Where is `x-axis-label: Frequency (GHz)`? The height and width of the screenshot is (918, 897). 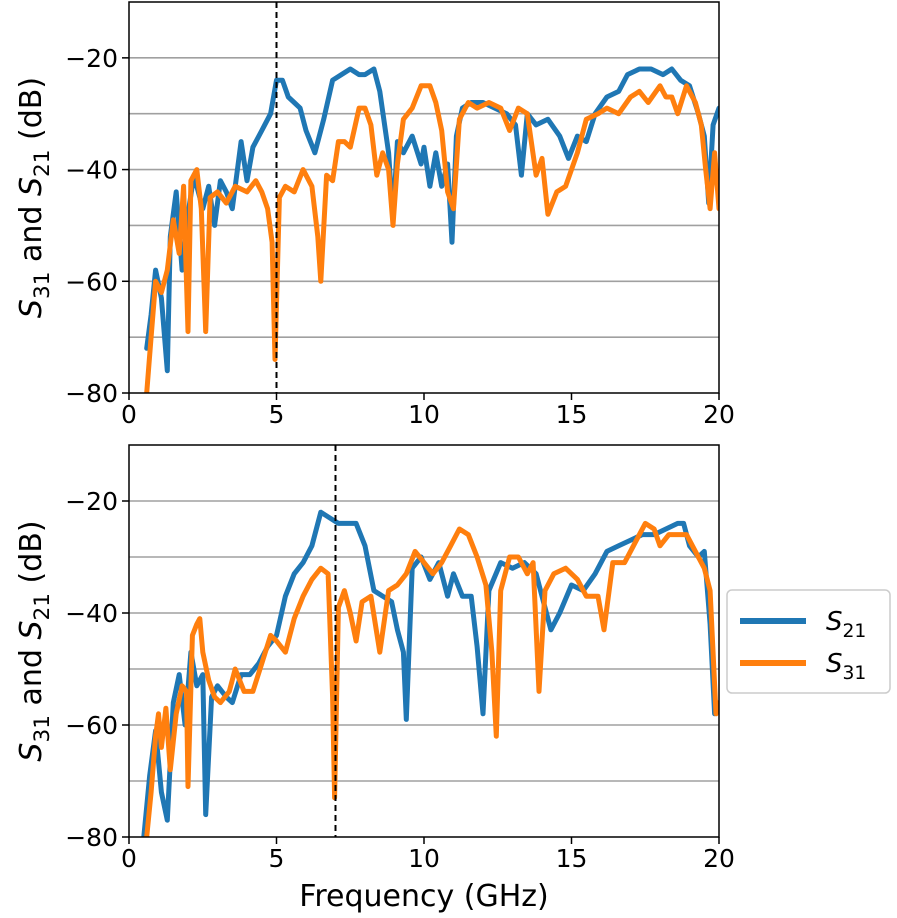
x-axis-label: Frequency (GHz) is located at coordinates (423, 896).